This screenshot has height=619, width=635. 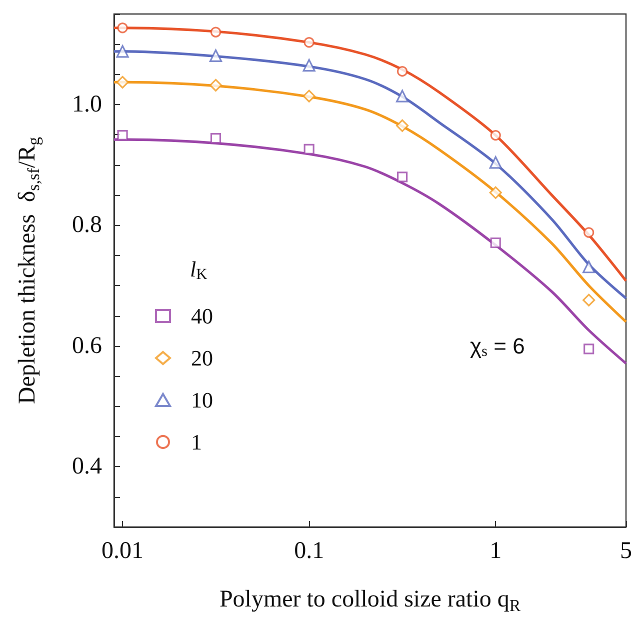 What do you see at coordinates (309, 551) in the screenshot?
I see `x-tick-label: 0.1` at bounding box center [309, 551].